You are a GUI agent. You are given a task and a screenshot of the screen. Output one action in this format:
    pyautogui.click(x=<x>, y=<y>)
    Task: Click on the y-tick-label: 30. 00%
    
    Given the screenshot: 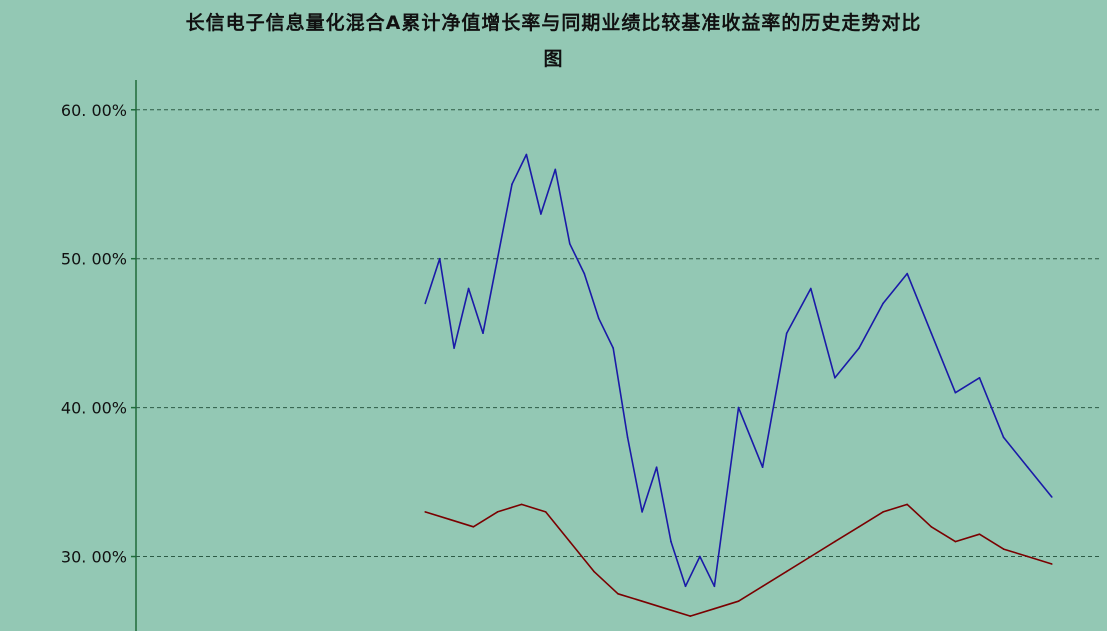 What is the action you would take?
    pyautogui.click(x=94, y=557)
    